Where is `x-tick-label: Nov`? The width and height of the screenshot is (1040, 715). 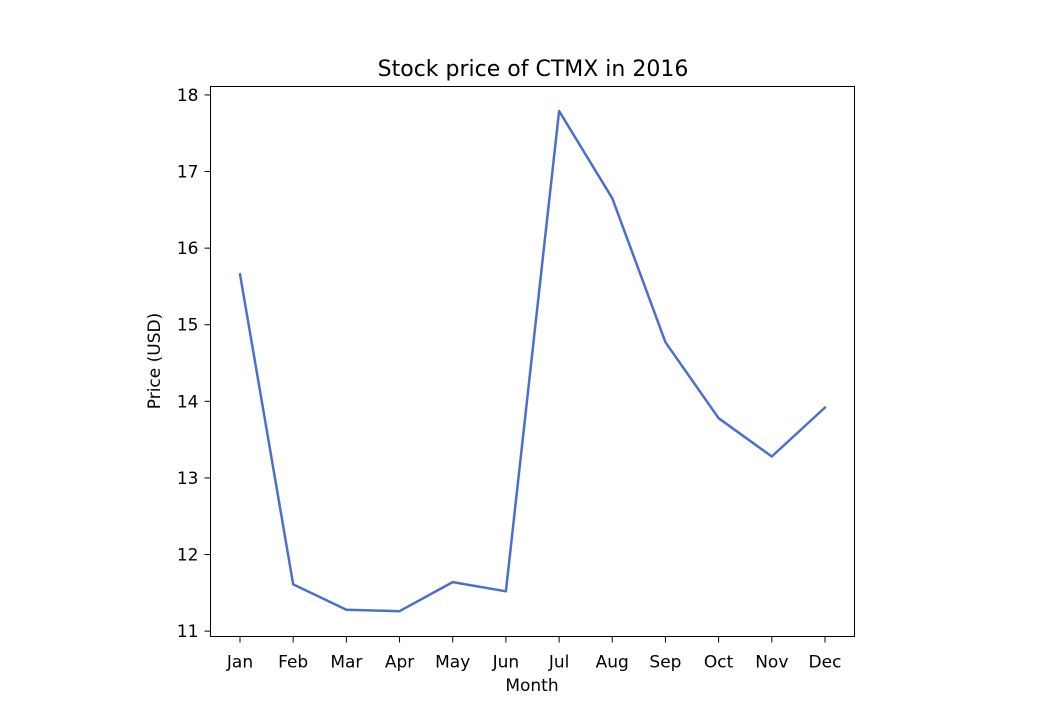 x-tick-label: Nov is located at coordinates (771, 663).